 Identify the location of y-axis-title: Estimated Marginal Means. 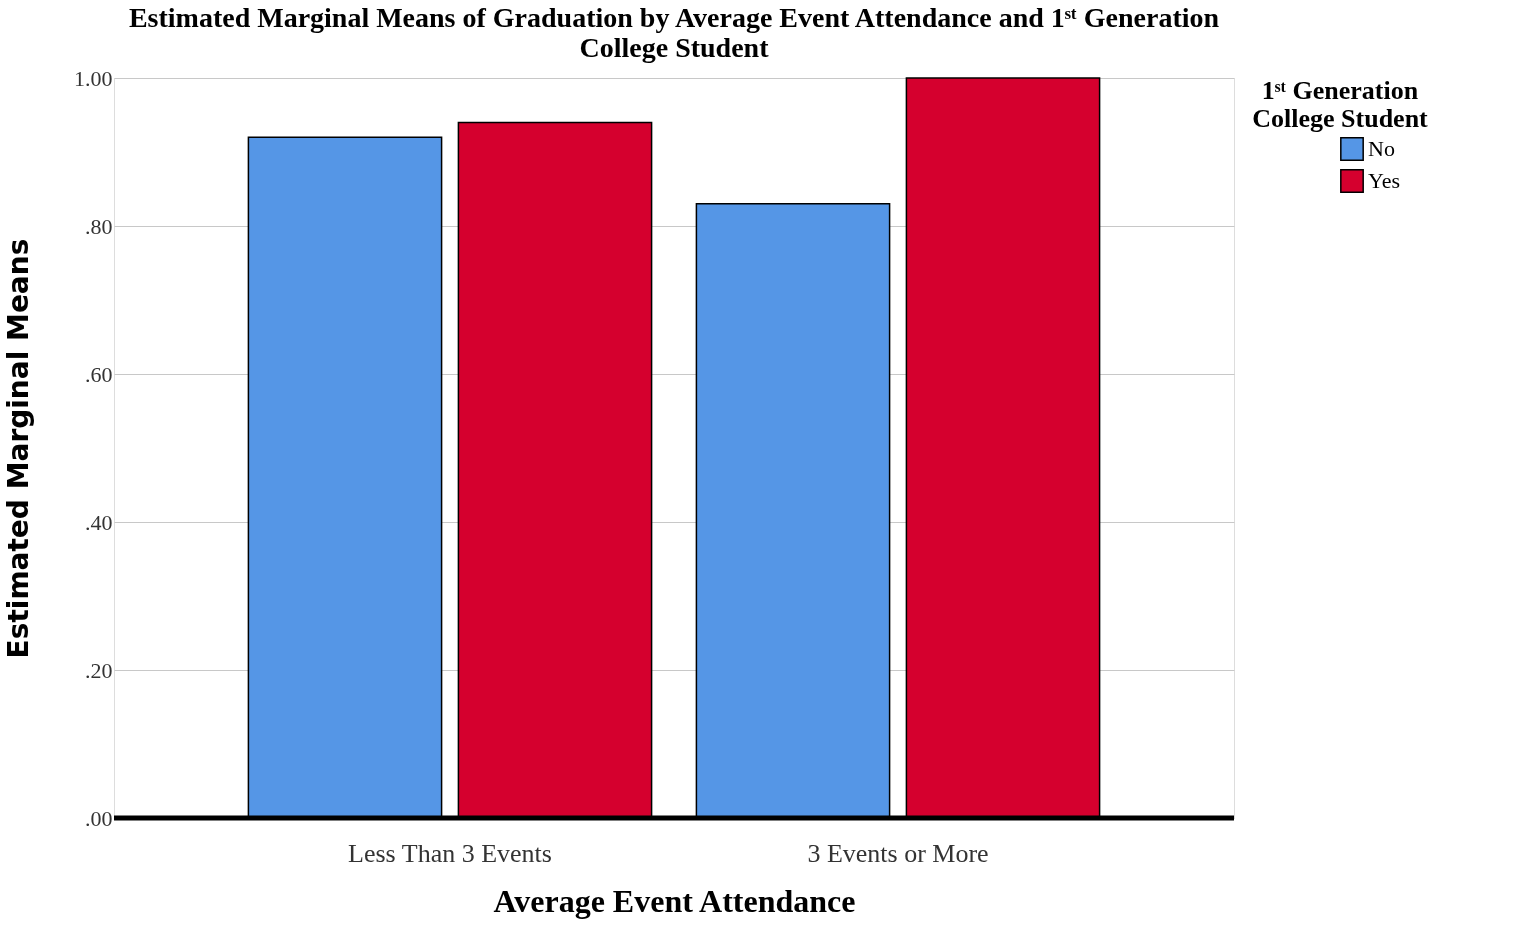
(18, 448).